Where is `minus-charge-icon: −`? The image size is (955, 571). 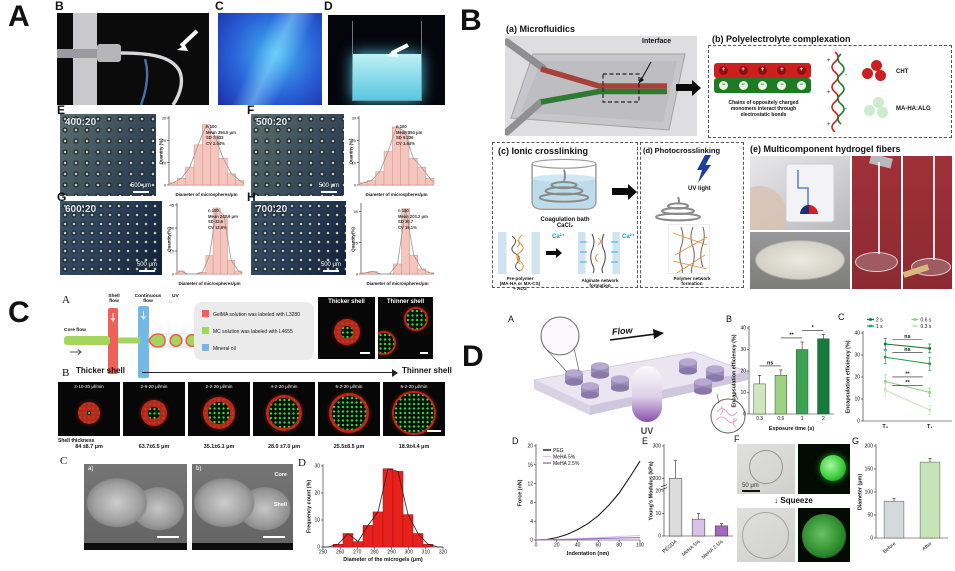
minus-charge-icon: − is located at coordinates (762, 85).